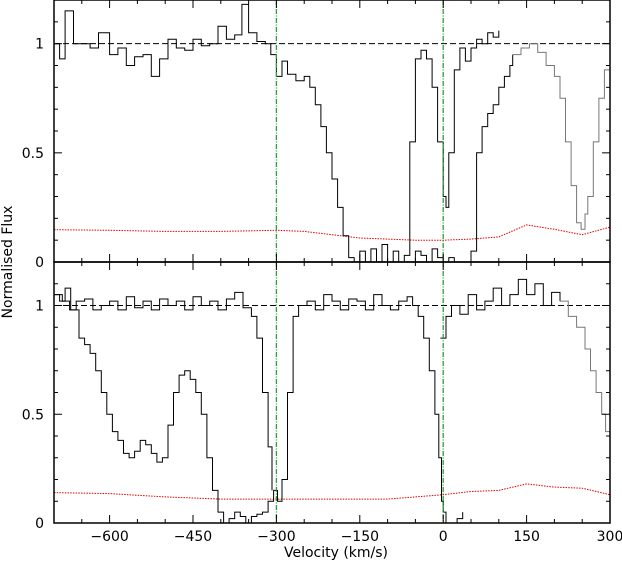 Image resolution: width=622 pixels, height=565 pixels. Describe the element at coordinates (609, 537) in the screenshot. I see `x-tick-label: 300` at that location.